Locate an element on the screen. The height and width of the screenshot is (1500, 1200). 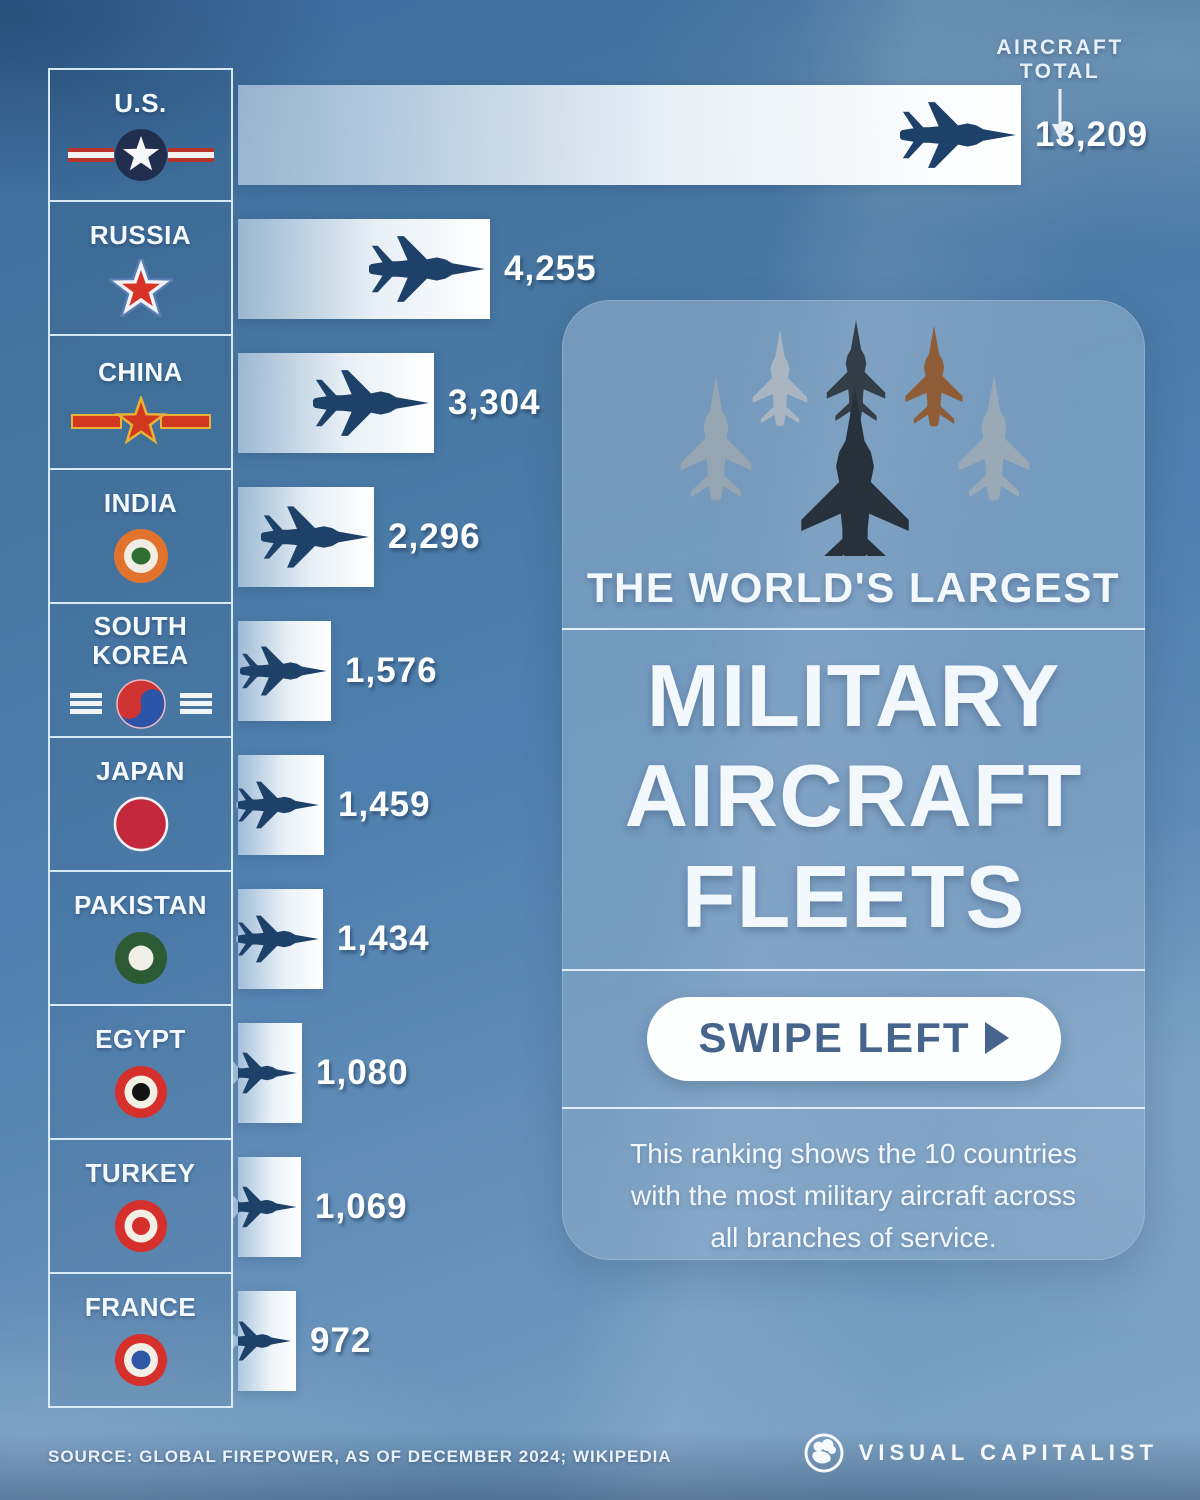
chart-row-turkey: TURKEY 1,069 is located at coordinates (618, 1207).